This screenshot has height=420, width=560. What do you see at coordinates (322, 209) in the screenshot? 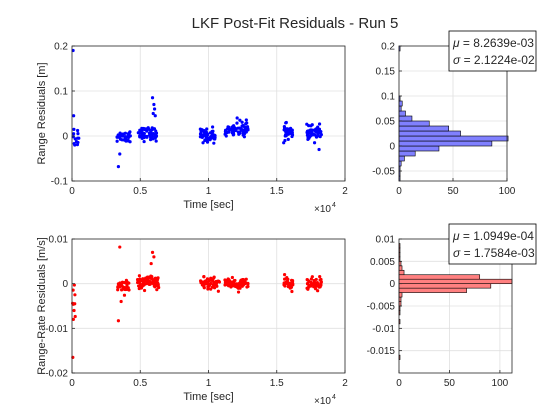
I see `x-exponent-base: ×10` at bounding box center [322, 209].